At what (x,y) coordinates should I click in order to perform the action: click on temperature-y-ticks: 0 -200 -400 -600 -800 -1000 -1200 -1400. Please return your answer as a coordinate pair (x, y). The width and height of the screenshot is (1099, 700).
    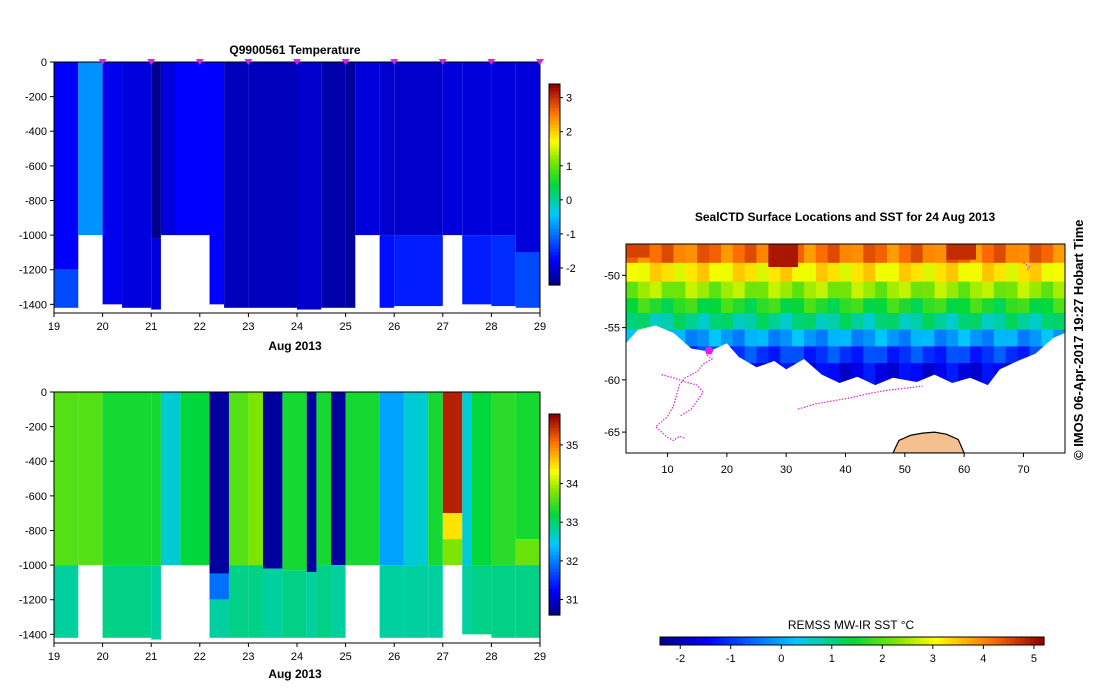
    Looking at the image, I should click on (36, 184).